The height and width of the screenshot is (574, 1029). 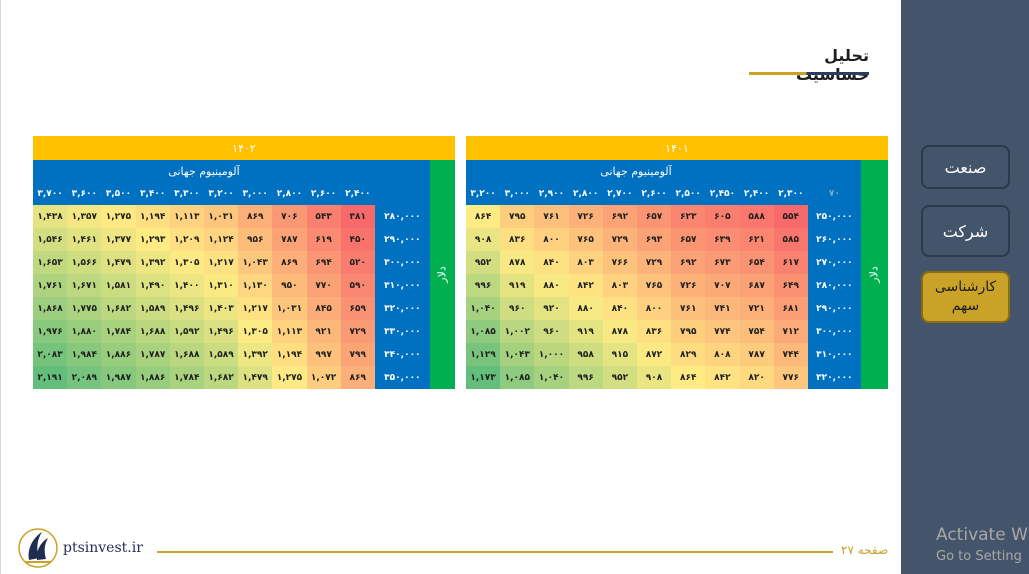 What do you see at coordinates (517, 308) in the screenshot?
I see `table-cell: ۹۶۰` at bounding box center [517, 308].